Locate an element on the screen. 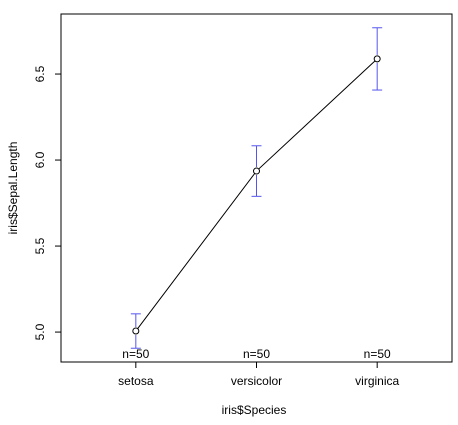 The height and width of the screenshot is (425, 458). x-tick-label: versicolor is located at coordinates (256, 381).